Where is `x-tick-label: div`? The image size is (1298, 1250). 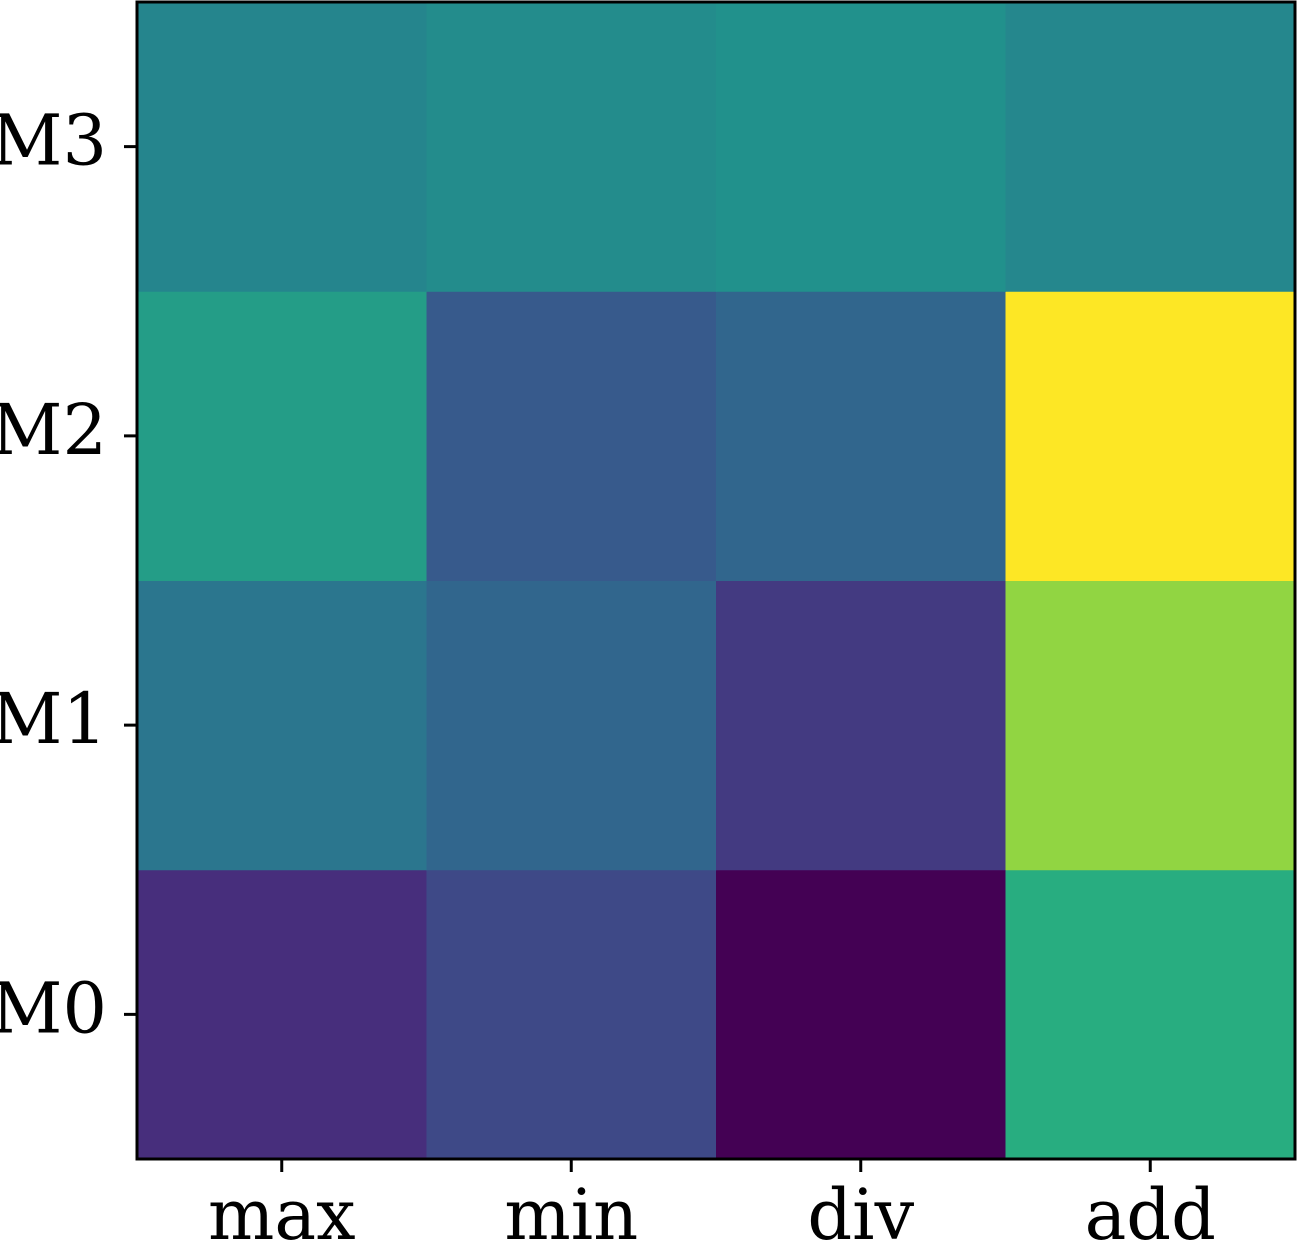
x-tick-label: div is located at coordinates (860, 1210).